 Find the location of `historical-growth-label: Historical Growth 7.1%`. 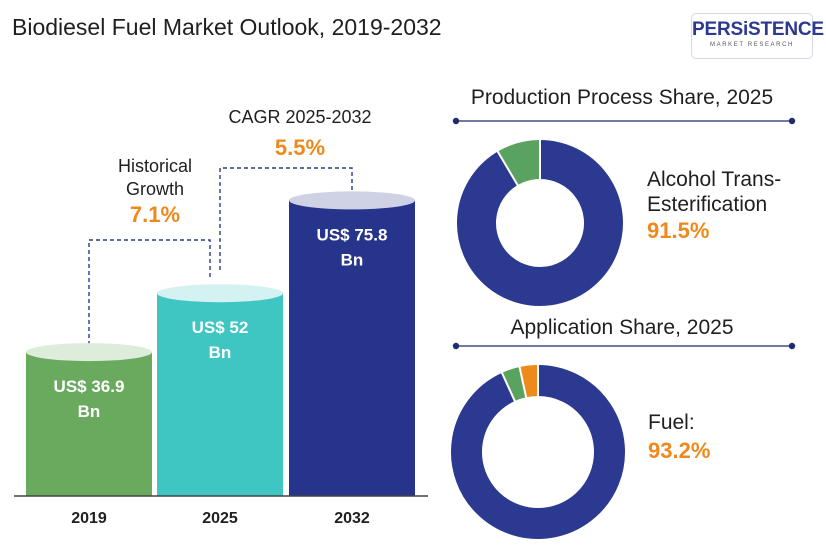

historical-growth-label: Historical Growth 7.1% is located at coordinates (155, 190).